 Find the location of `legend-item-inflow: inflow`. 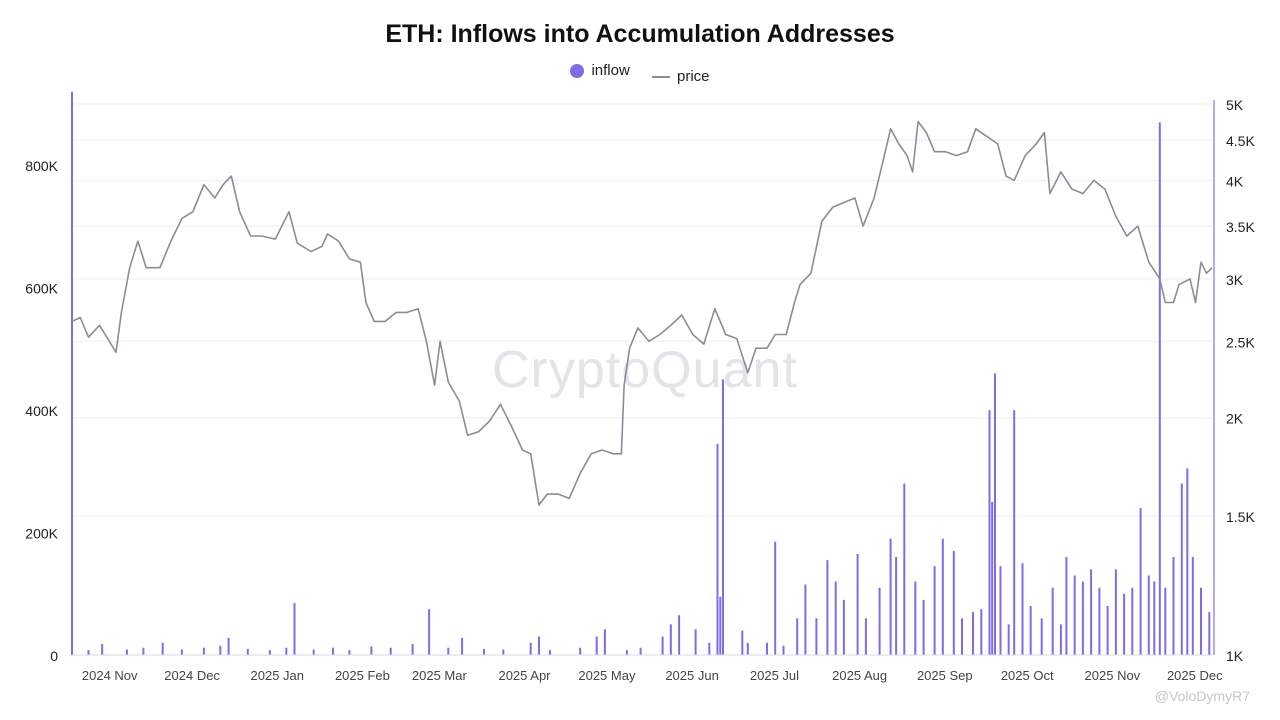

legend-item-inflow: inflow is located at coordinates (600, 70).